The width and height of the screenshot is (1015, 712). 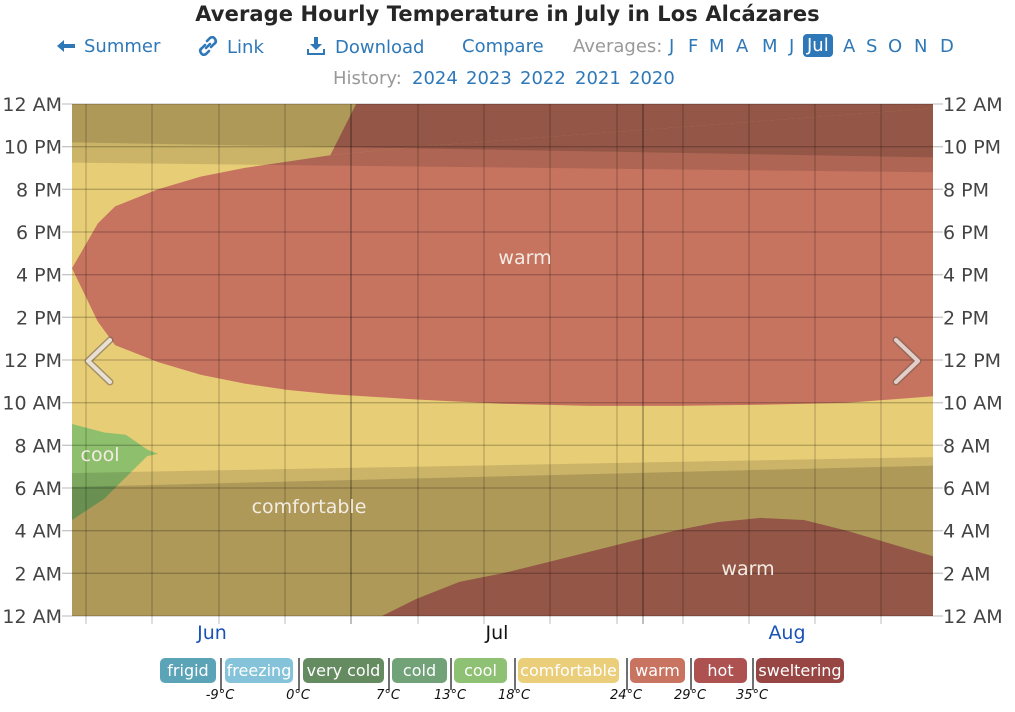 What do you see at coordinates (343, 670) in the screenshot?
I see `legend-item-very-cold: very cold` at bounding box center [343, 670].